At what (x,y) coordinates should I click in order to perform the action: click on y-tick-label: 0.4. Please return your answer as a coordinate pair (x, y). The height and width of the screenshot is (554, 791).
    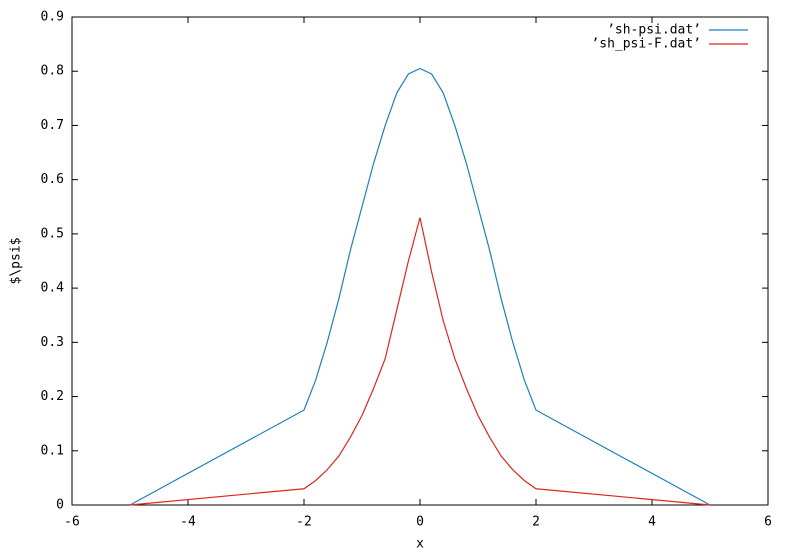
    Looking at the image, I should click on (53, 288).